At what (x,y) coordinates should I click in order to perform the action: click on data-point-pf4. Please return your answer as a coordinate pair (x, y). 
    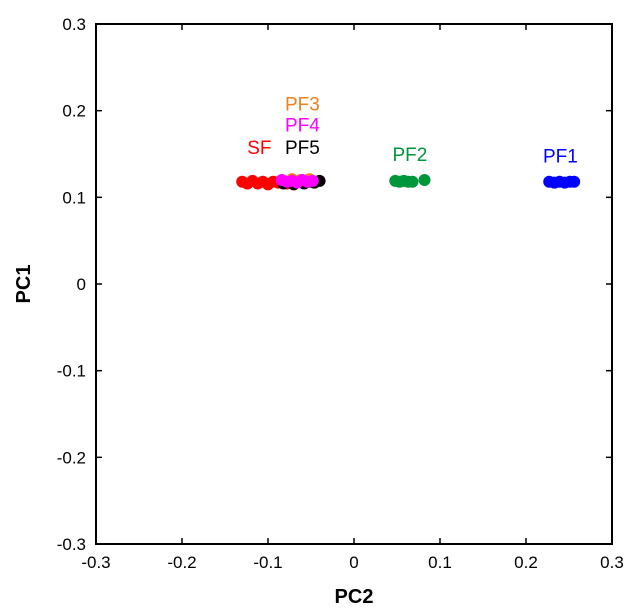
    Looking at the image, I should click on (312, 180).